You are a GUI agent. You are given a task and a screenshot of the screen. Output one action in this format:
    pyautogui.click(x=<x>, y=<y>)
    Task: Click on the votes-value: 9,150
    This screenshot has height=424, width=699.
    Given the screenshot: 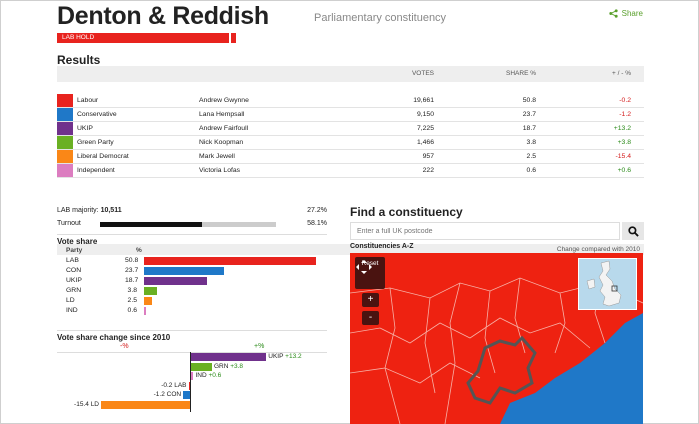 What is the action you would take?
    pyautogui.click(x=425, y=114)
    